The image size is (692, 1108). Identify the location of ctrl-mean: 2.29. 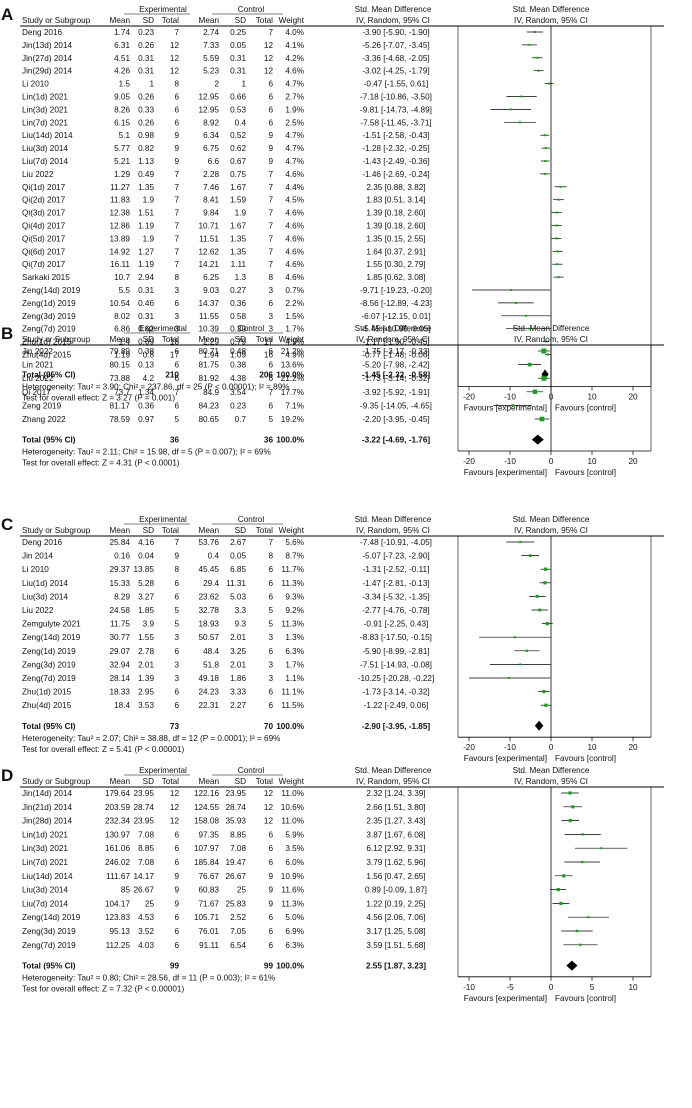
(211, 342).